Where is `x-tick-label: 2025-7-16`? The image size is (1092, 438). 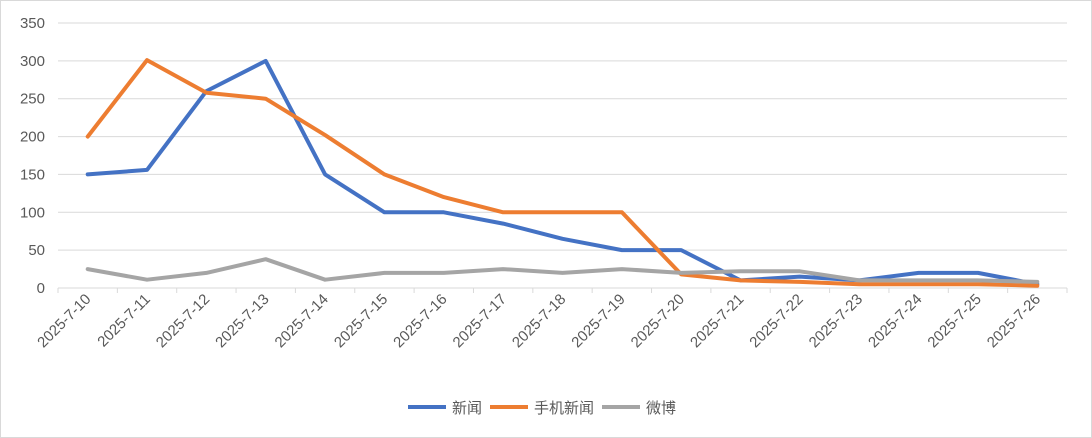
x-tick-label: 2025-7-16 is located at coordinates (420, 321).